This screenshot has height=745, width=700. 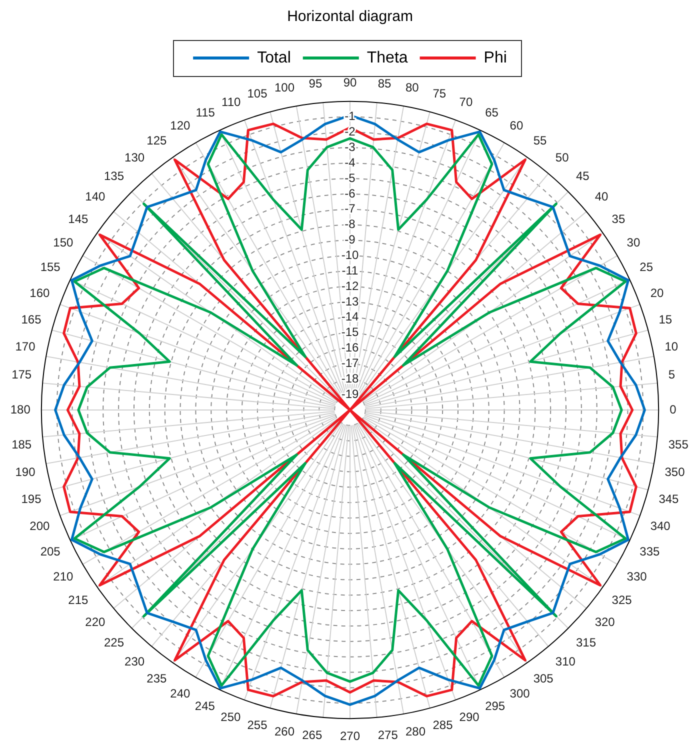 What do you see at coordinates (517, 125) in the screenshot?
I see `spoke-label: 60` at bounding box center [517, 125].